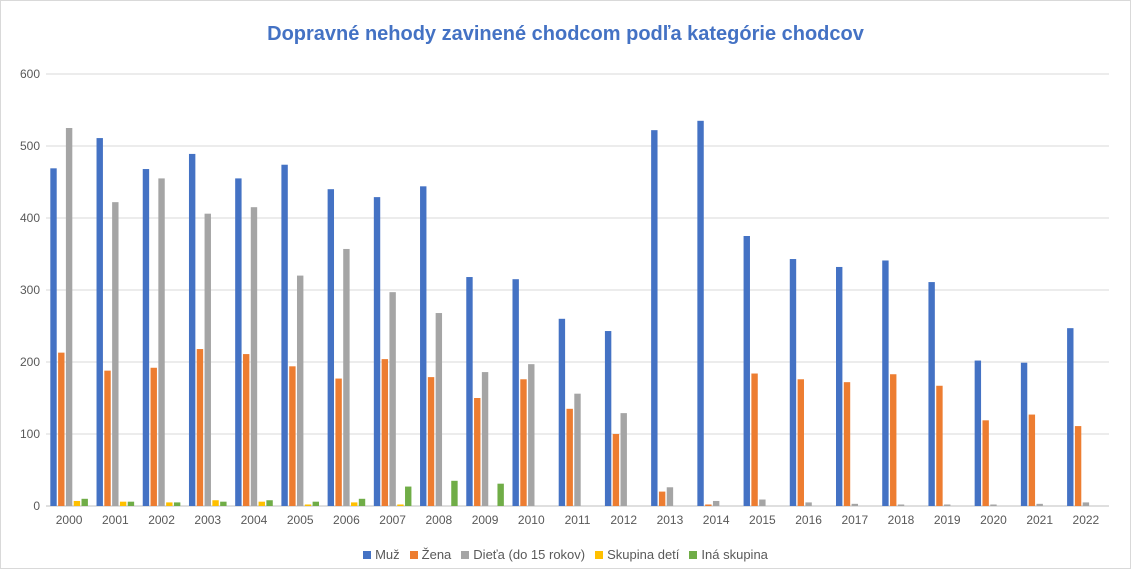 This screenshot has height=569, width=1131. I want to click on y-tick-label: 600, so click(30, 74).